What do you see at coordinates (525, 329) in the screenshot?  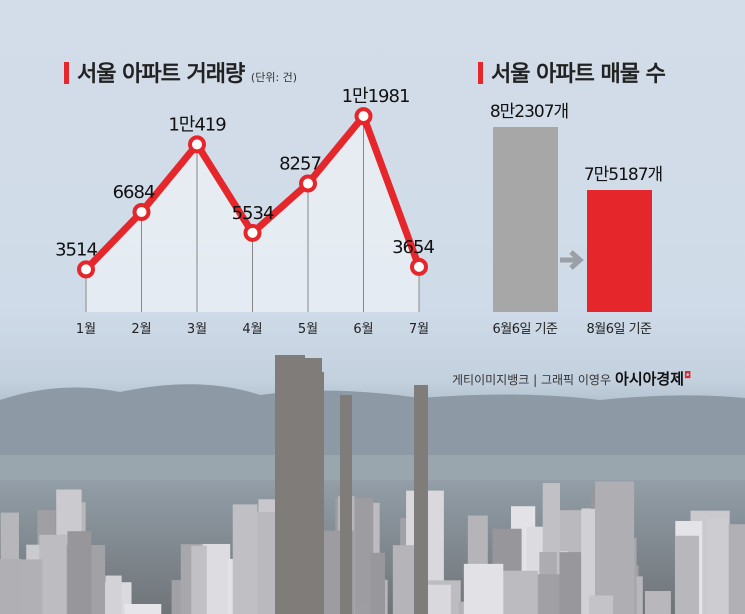 I see `x-tick-label: 6월6일 기준` at bounding box center [525, 329].